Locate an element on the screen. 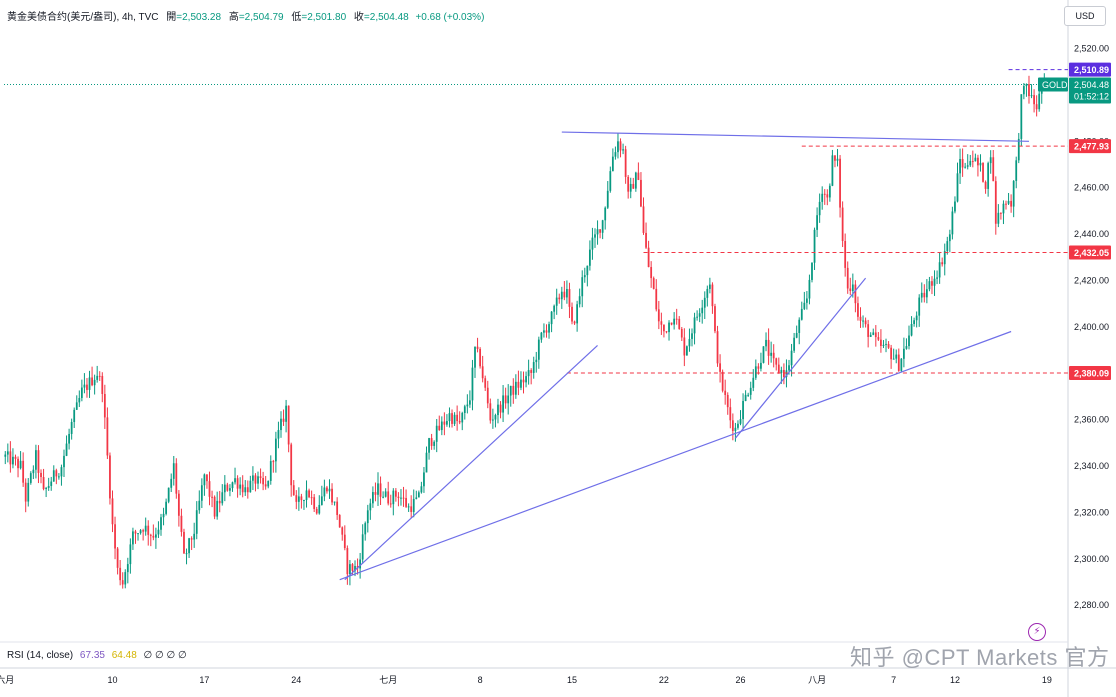 This screenshot has height=697, width=1116. lightning-icon: ⚡ is located at coordinates (1037, 632).